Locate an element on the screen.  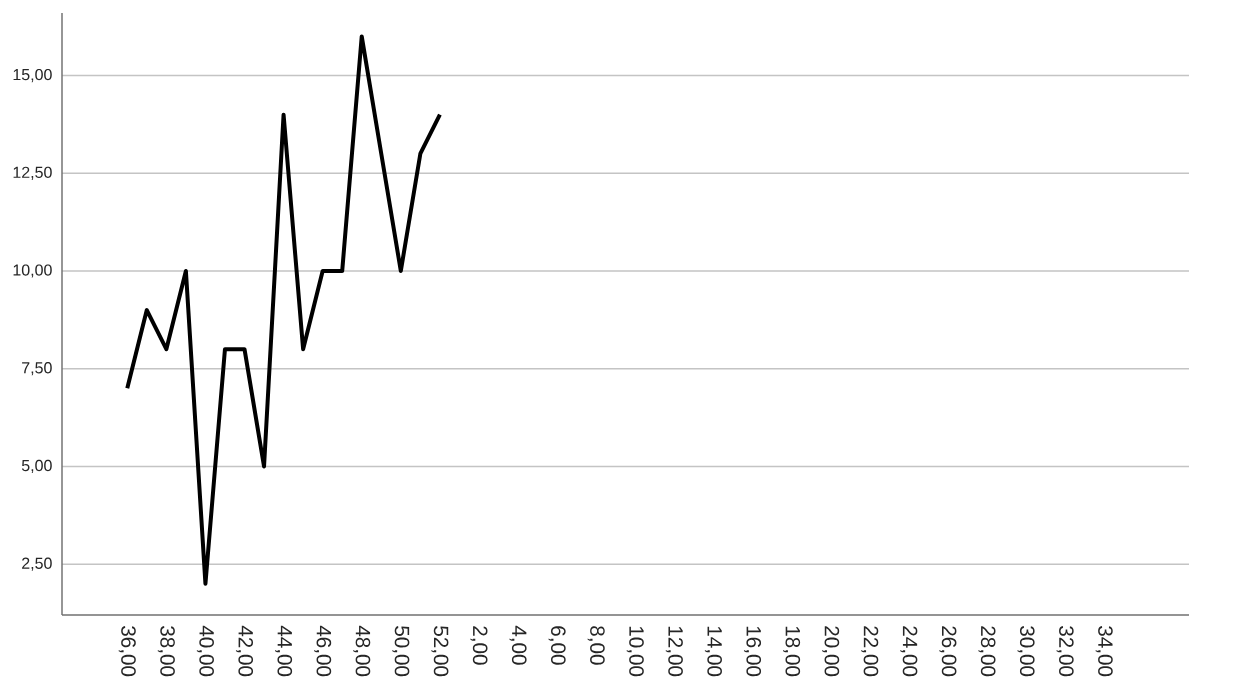
x-tick-label: 14,00 is located at coordinates (713, 651).